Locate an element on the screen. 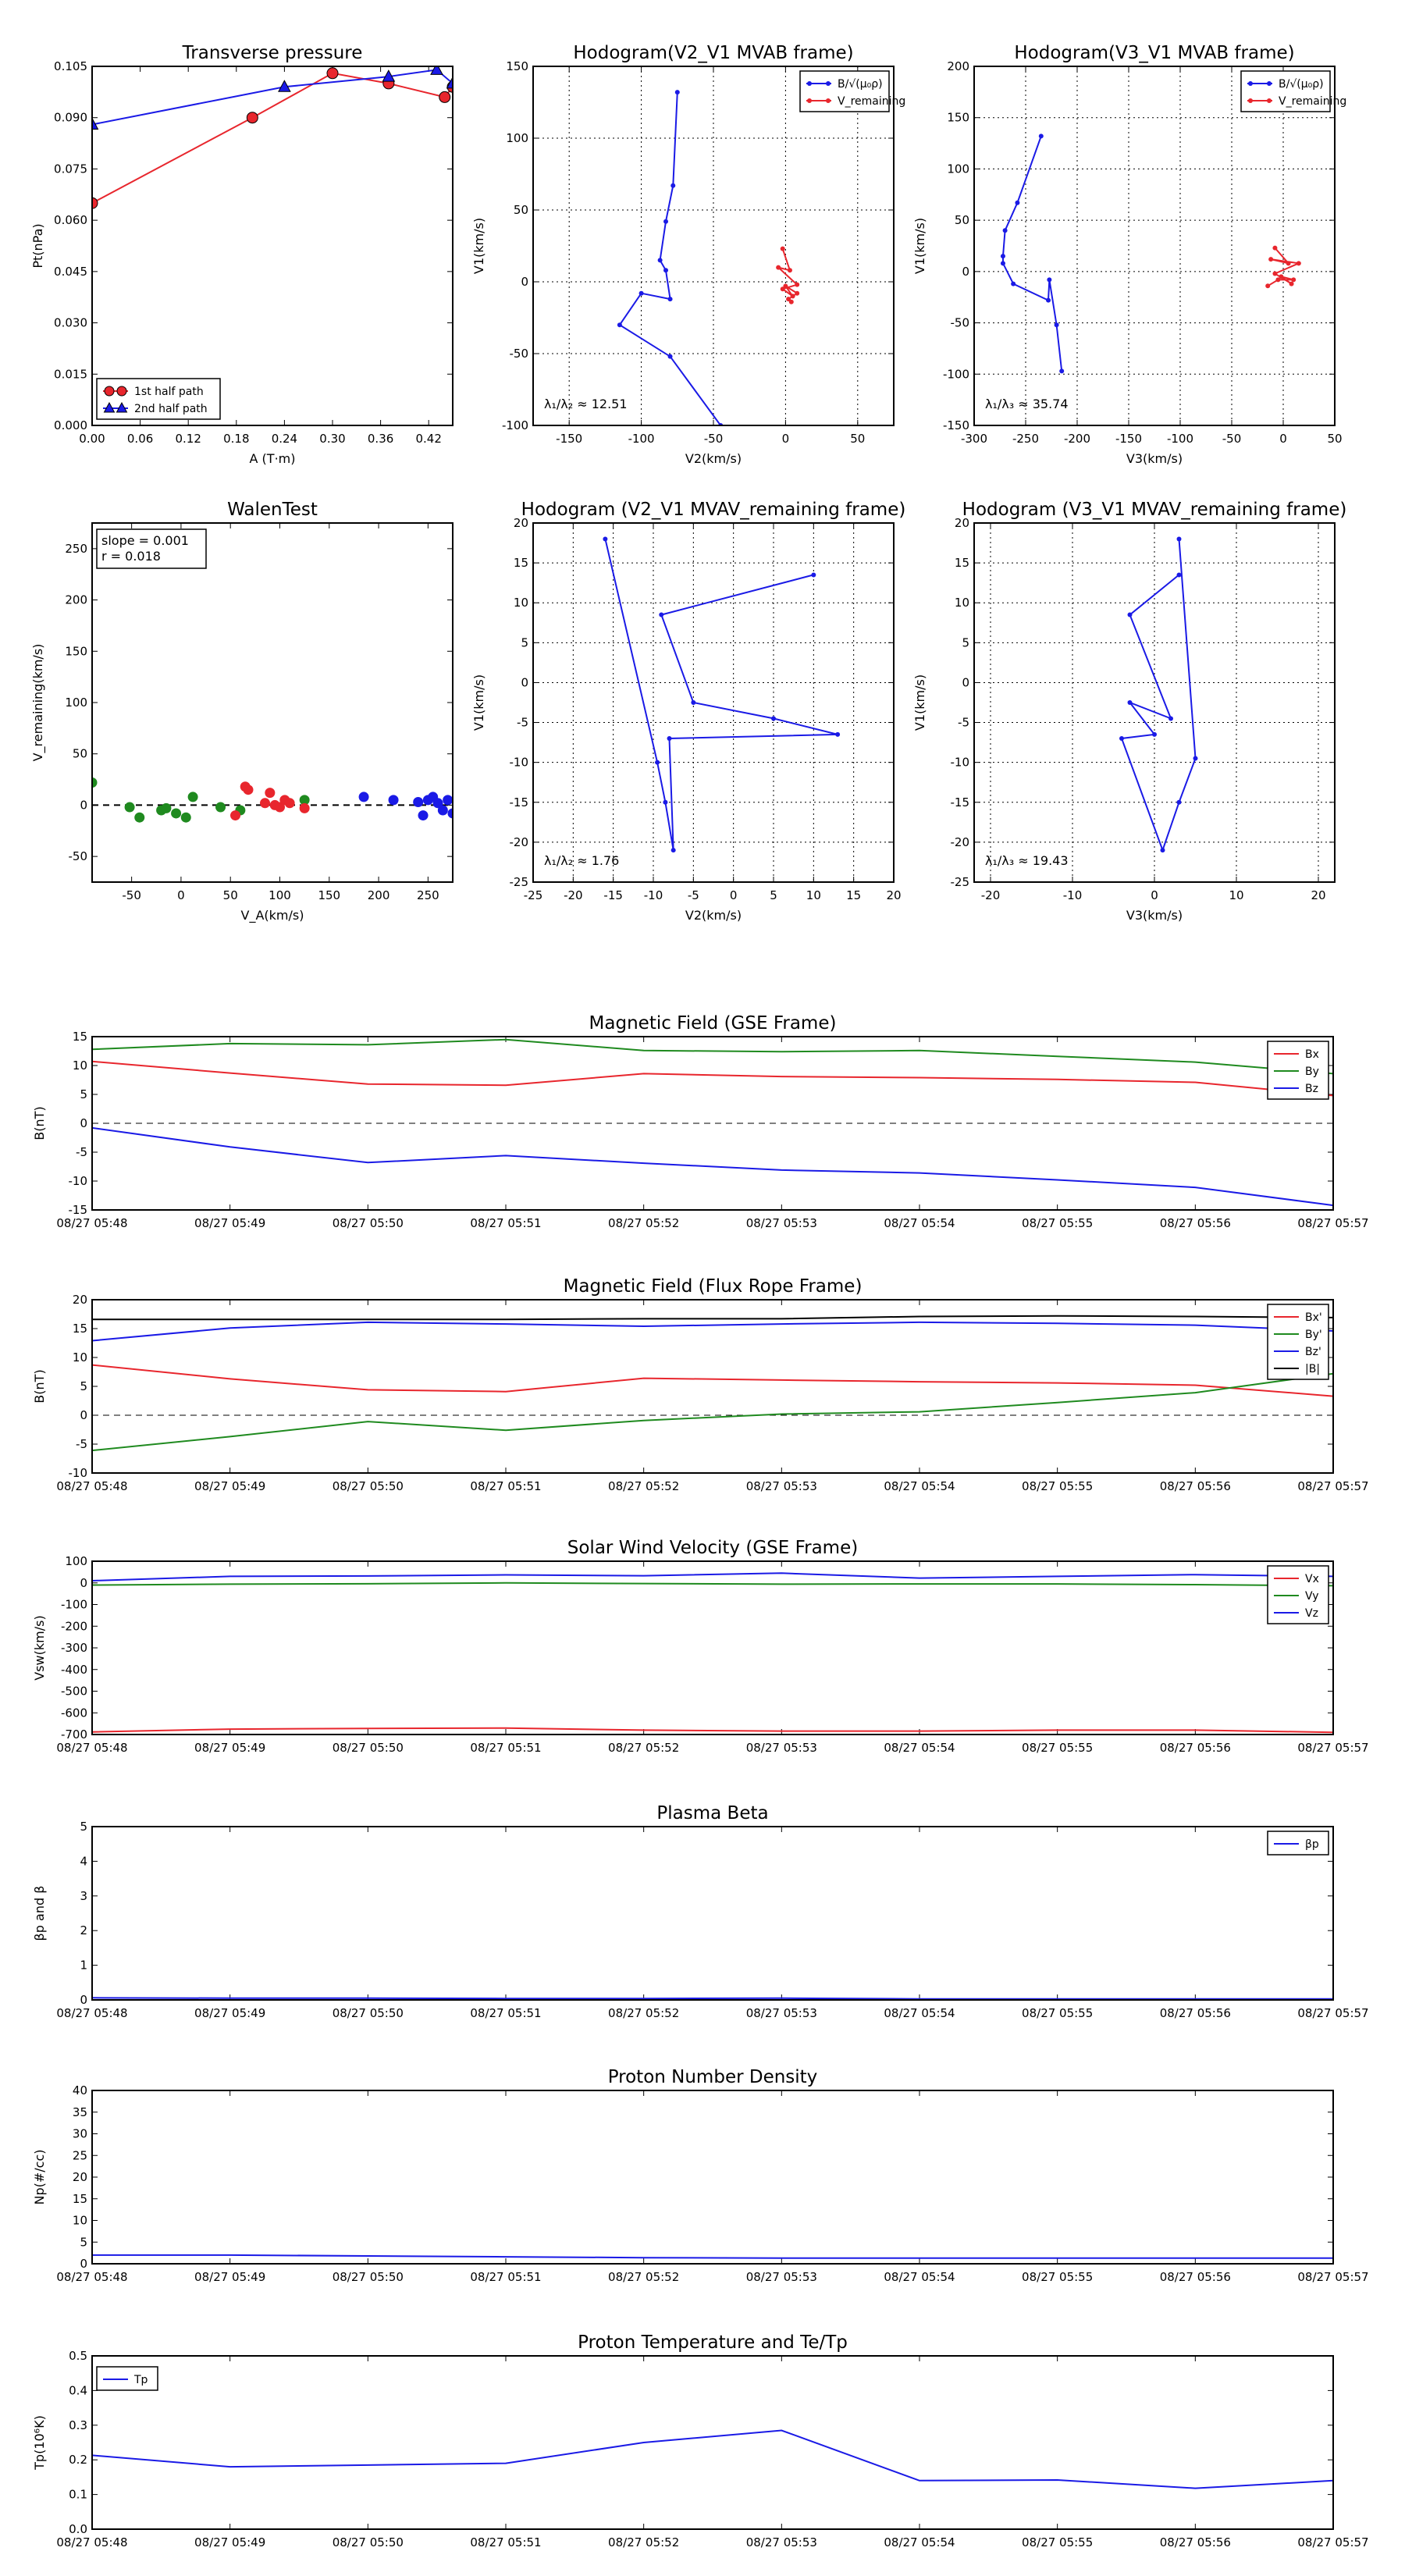  x-tick-label: 08/27 05:49 is located at coordinates (229, 2013).